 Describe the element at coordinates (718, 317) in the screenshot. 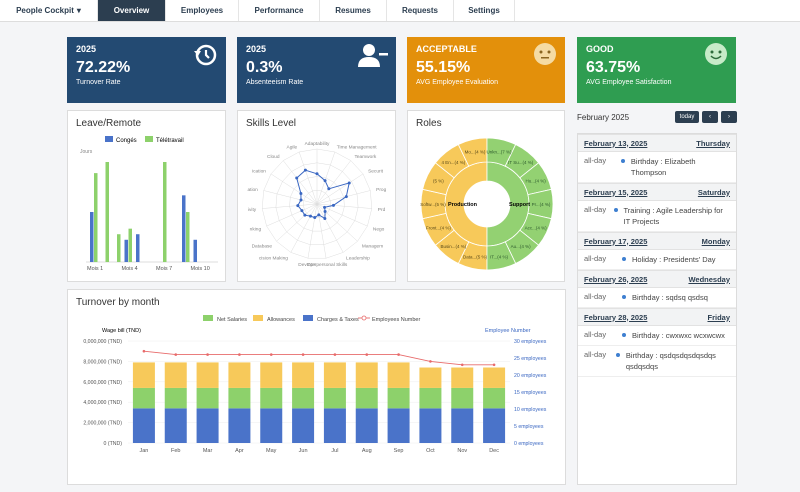

I see `calendar-weekday: Friday` at that location.